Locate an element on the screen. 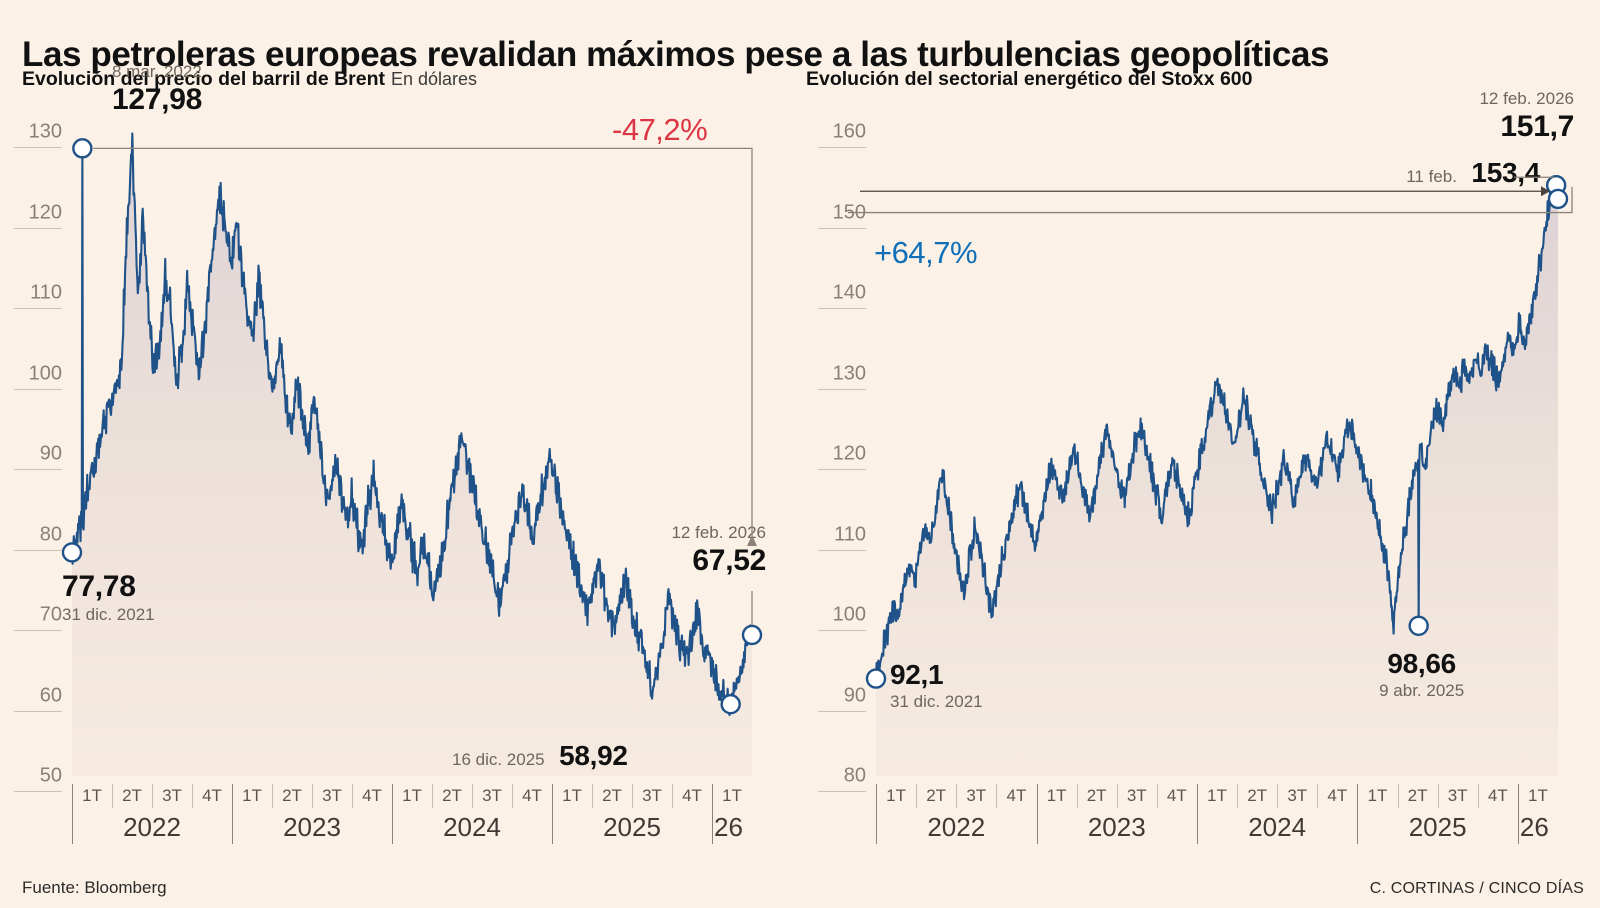 The height and width of the screenshot is (908, 1600). low-value: 98,66 is located at coordinates (1421, 663).